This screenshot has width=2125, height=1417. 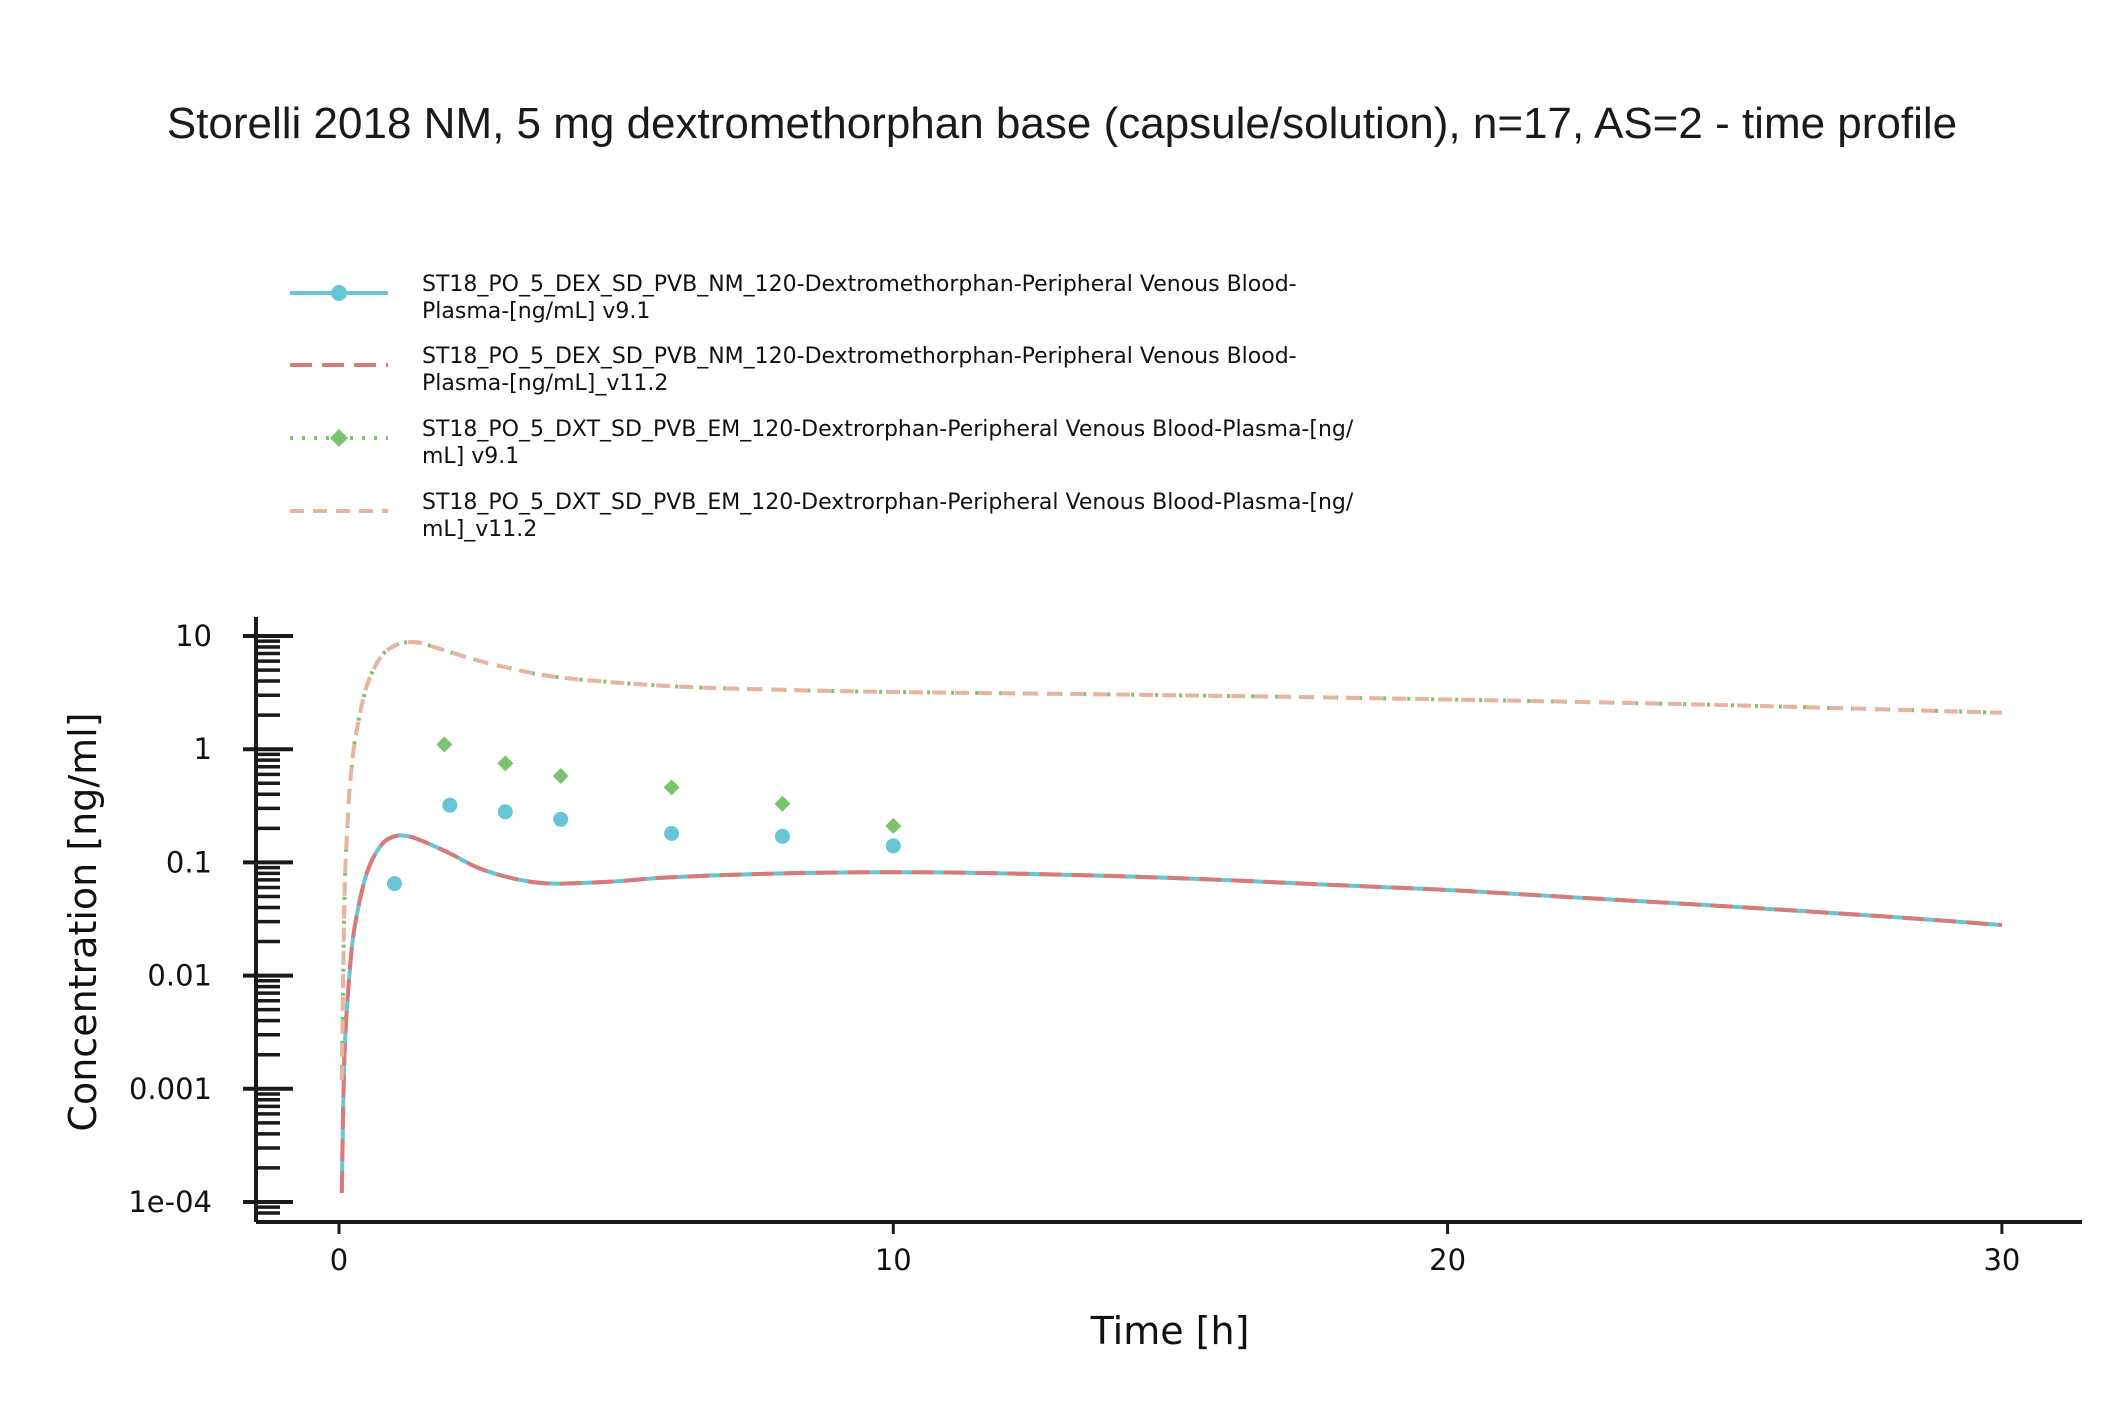 I want to click on legend-label: mL]_v11.2, so click(x=479, y=529).